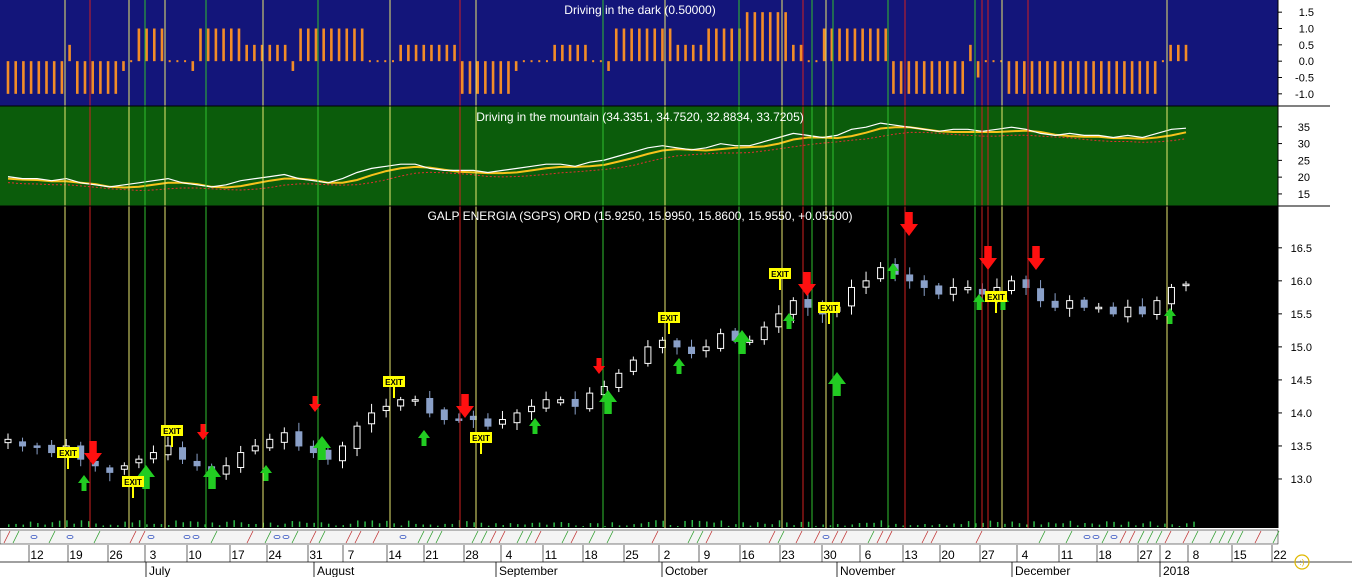 This screenshot has width=1352, height=582. Describe the element at coordinates (667, 555) in the screenshot. I see `day-label: 2` at that location.